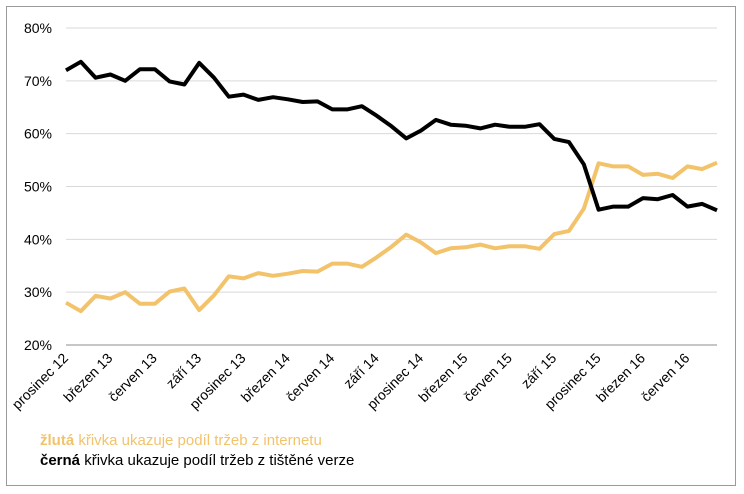  Describe the element at coordinates (184, 371) in the screenshot. I see `x-tick-label: září 13` at that location.